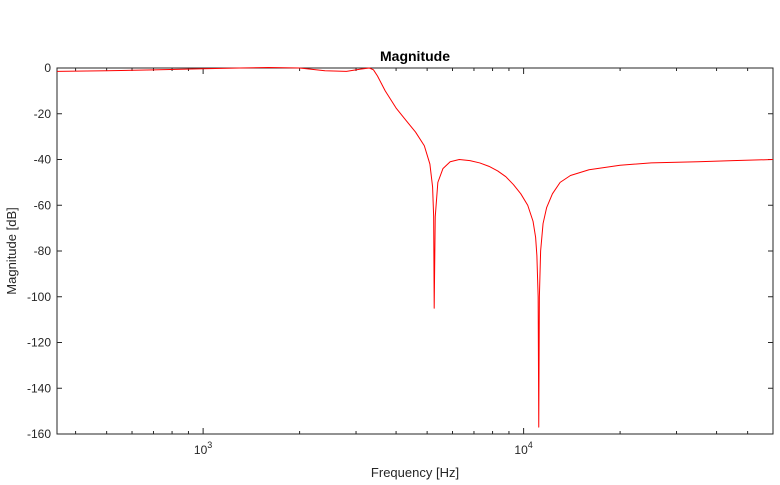 The image size is (780, 485). I want to click on y-tick-label: -140, so click(39, 388).